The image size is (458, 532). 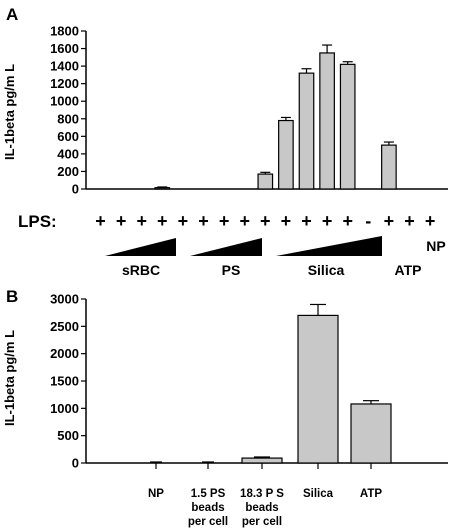 What do you see at coordinates (64, 299) in the screenshot?
I see `panel-b-y-tick-label: 3000` at bounding box center [64, 299].